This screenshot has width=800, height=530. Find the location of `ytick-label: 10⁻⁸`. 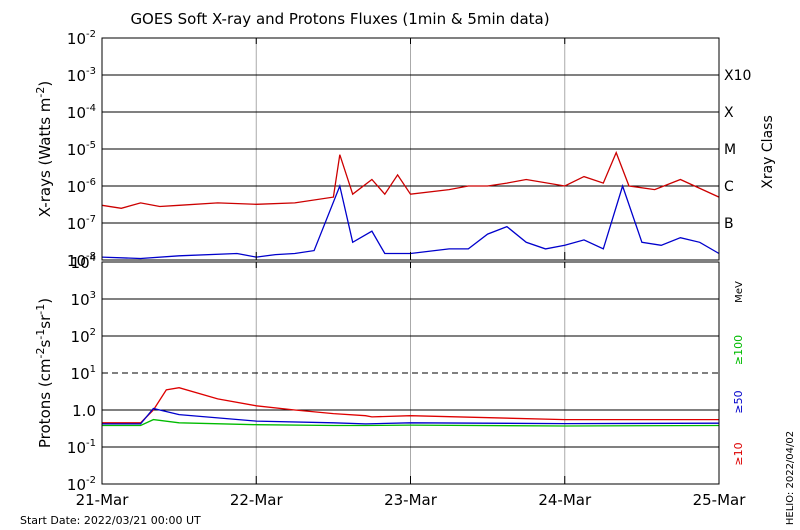

ytick-label: 10⁻⁸ is located at coordinates (81, 260).